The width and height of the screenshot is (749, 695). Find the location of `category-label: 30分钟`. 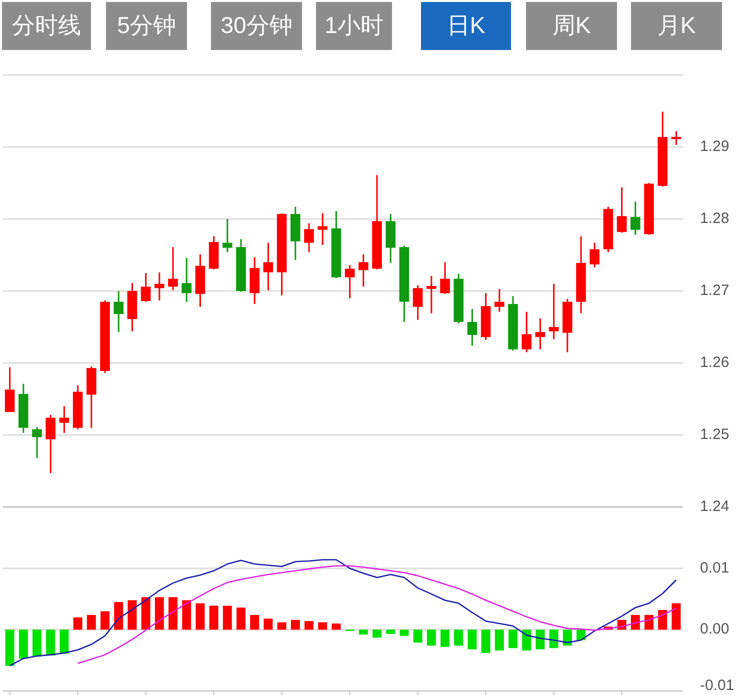

category-label: 30分钟 is located at coordinates (256, 25).